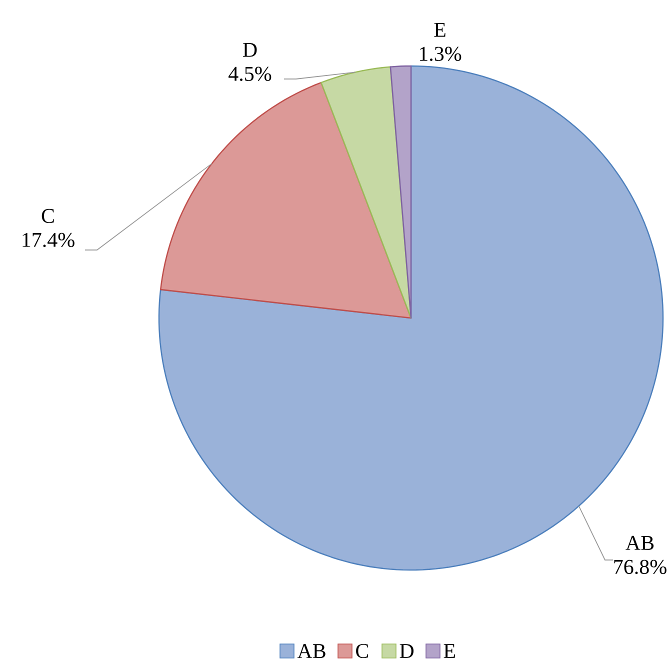 This screenshot has height=664, width=670. I want to click on slice-label: AB, so click(640, 543).